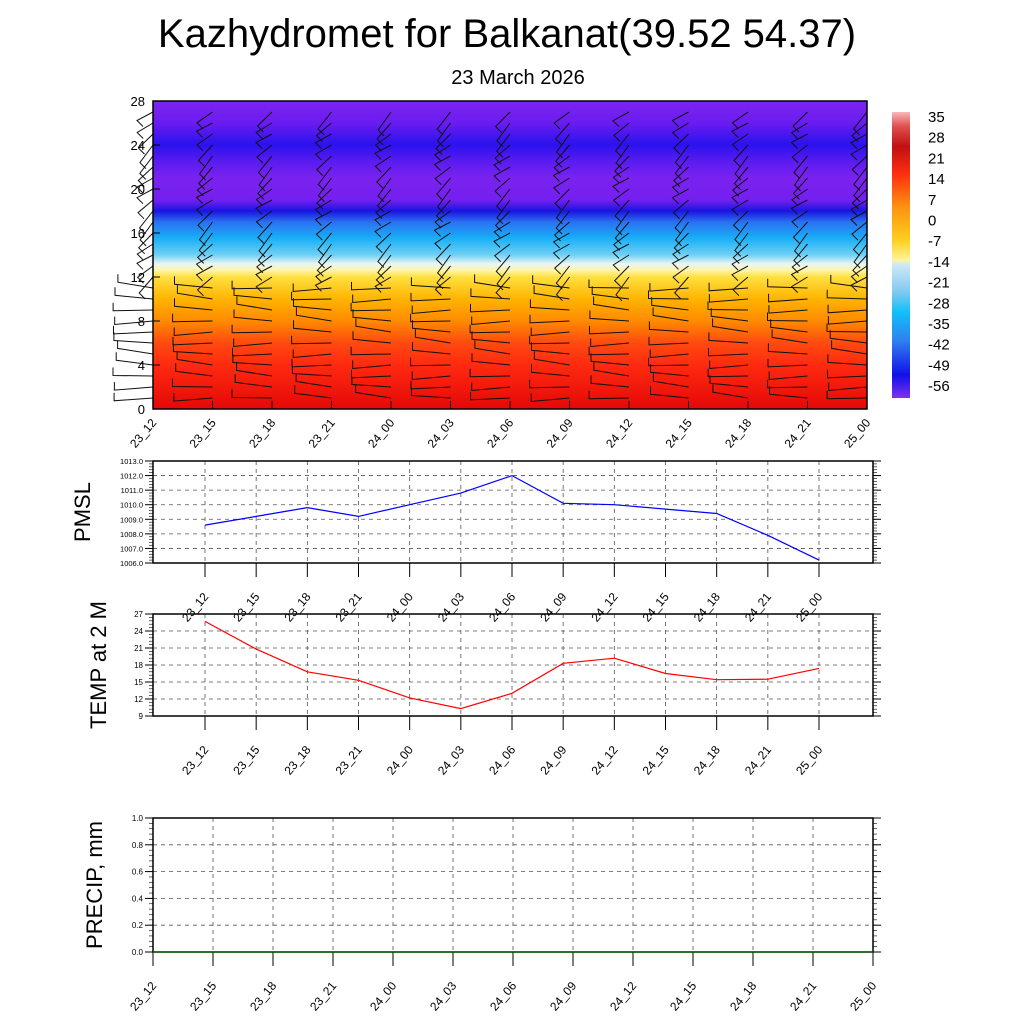 This screenshot has width=1024, height=1024. What do you see at coordinates (195, 760) in the screenshot?
I see `x-tick-label: 23_12` at bounding box center [195, 760].